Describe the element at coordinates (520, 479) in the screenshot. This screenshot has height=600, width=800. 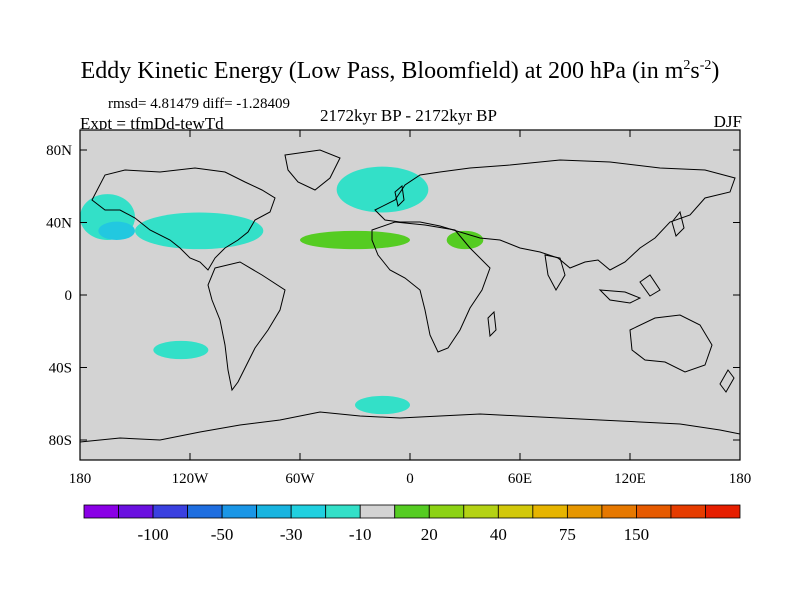
I see `x-tick-label: 60E` at that location.